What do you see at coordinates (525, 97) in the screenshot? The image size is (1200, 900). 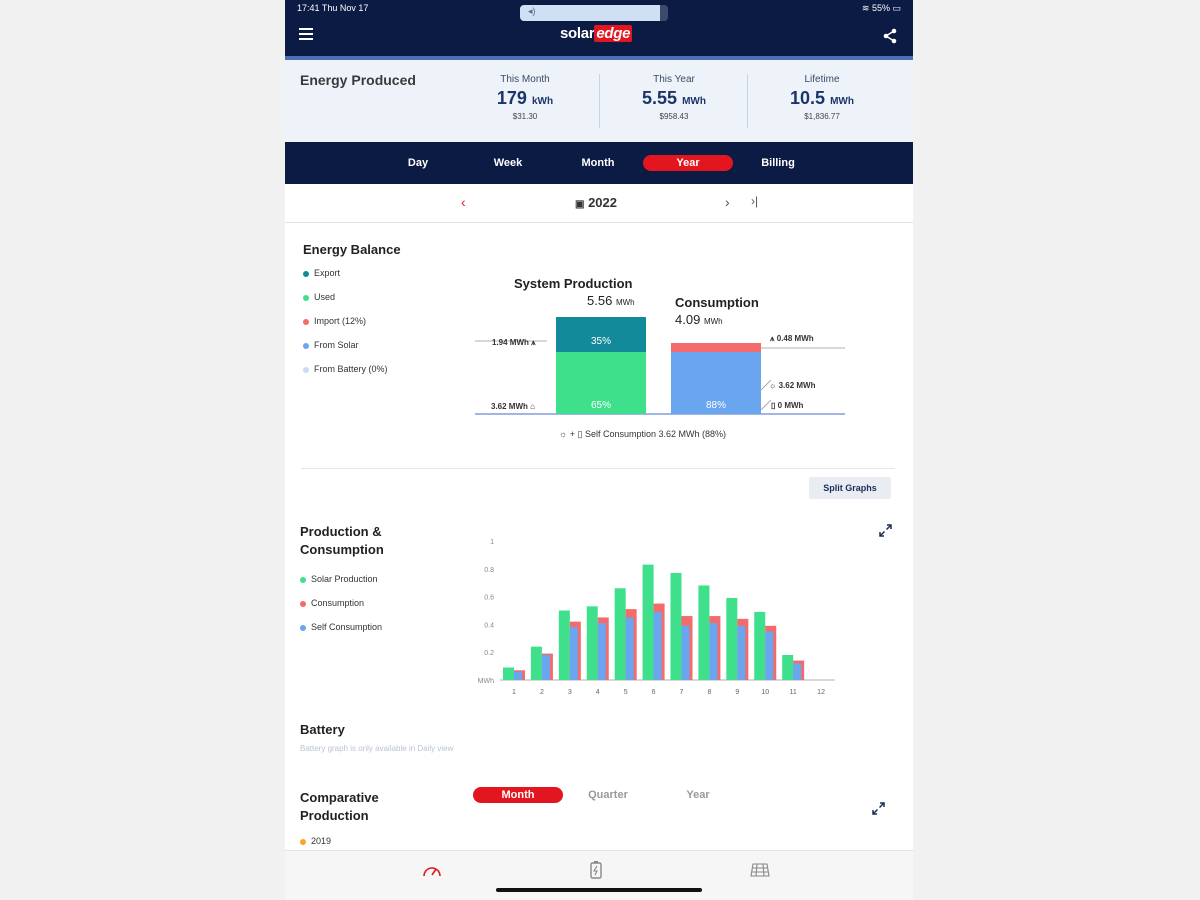 I see `stat-this-month: This Month 179 kWh $31.30` at bounding box center [525, 97].